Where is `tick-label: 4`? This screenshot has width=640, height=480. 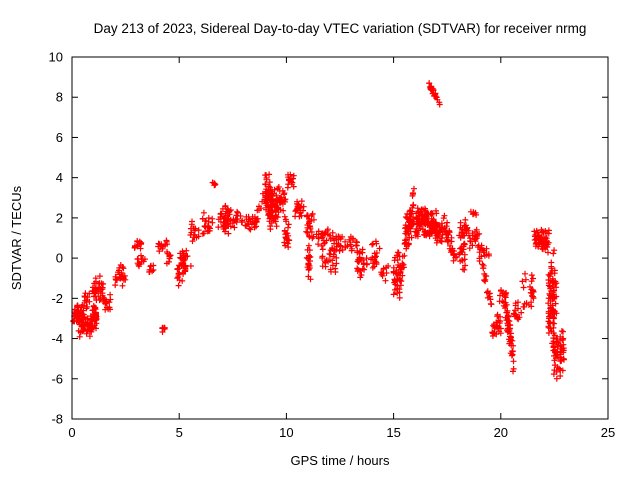 tick-label: 4 is located at coordinates (59, 177).